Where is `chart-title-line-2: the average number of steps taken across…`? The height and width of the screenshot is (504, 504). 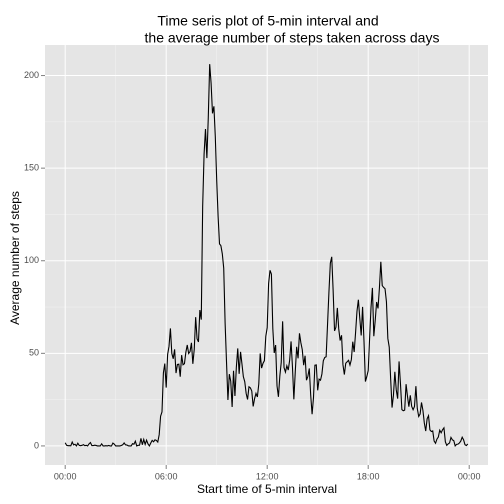 chart-title-line-2: the average number of steps taken across… is located at coordinates (292, 38).